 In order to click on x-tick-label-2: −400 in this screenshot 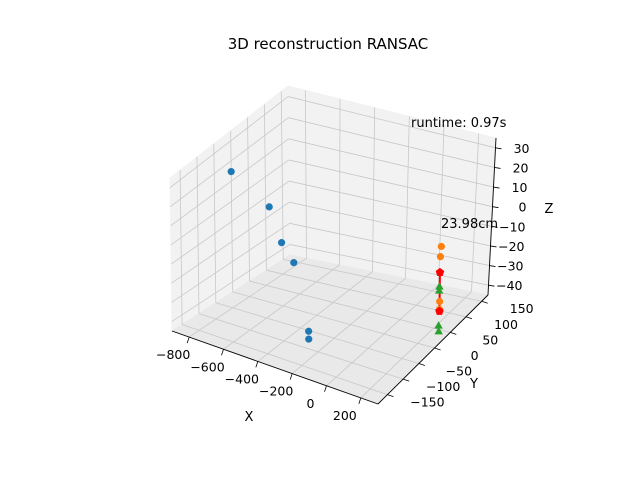, I will do `click(242, 378)`.